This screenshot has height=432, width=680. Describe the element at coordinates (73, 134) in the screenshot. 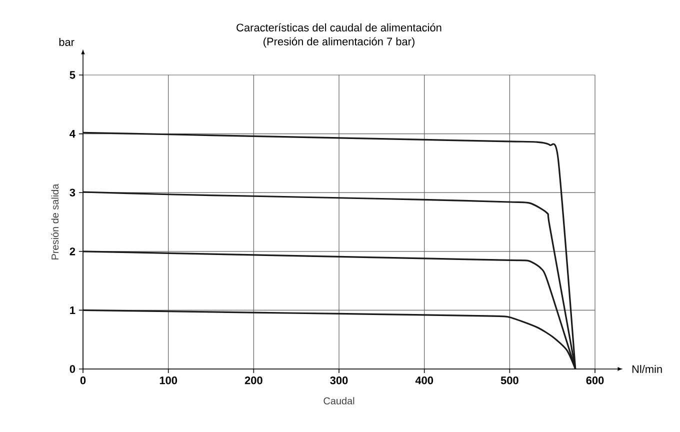

I see `y-tick-label: 4` at that location.